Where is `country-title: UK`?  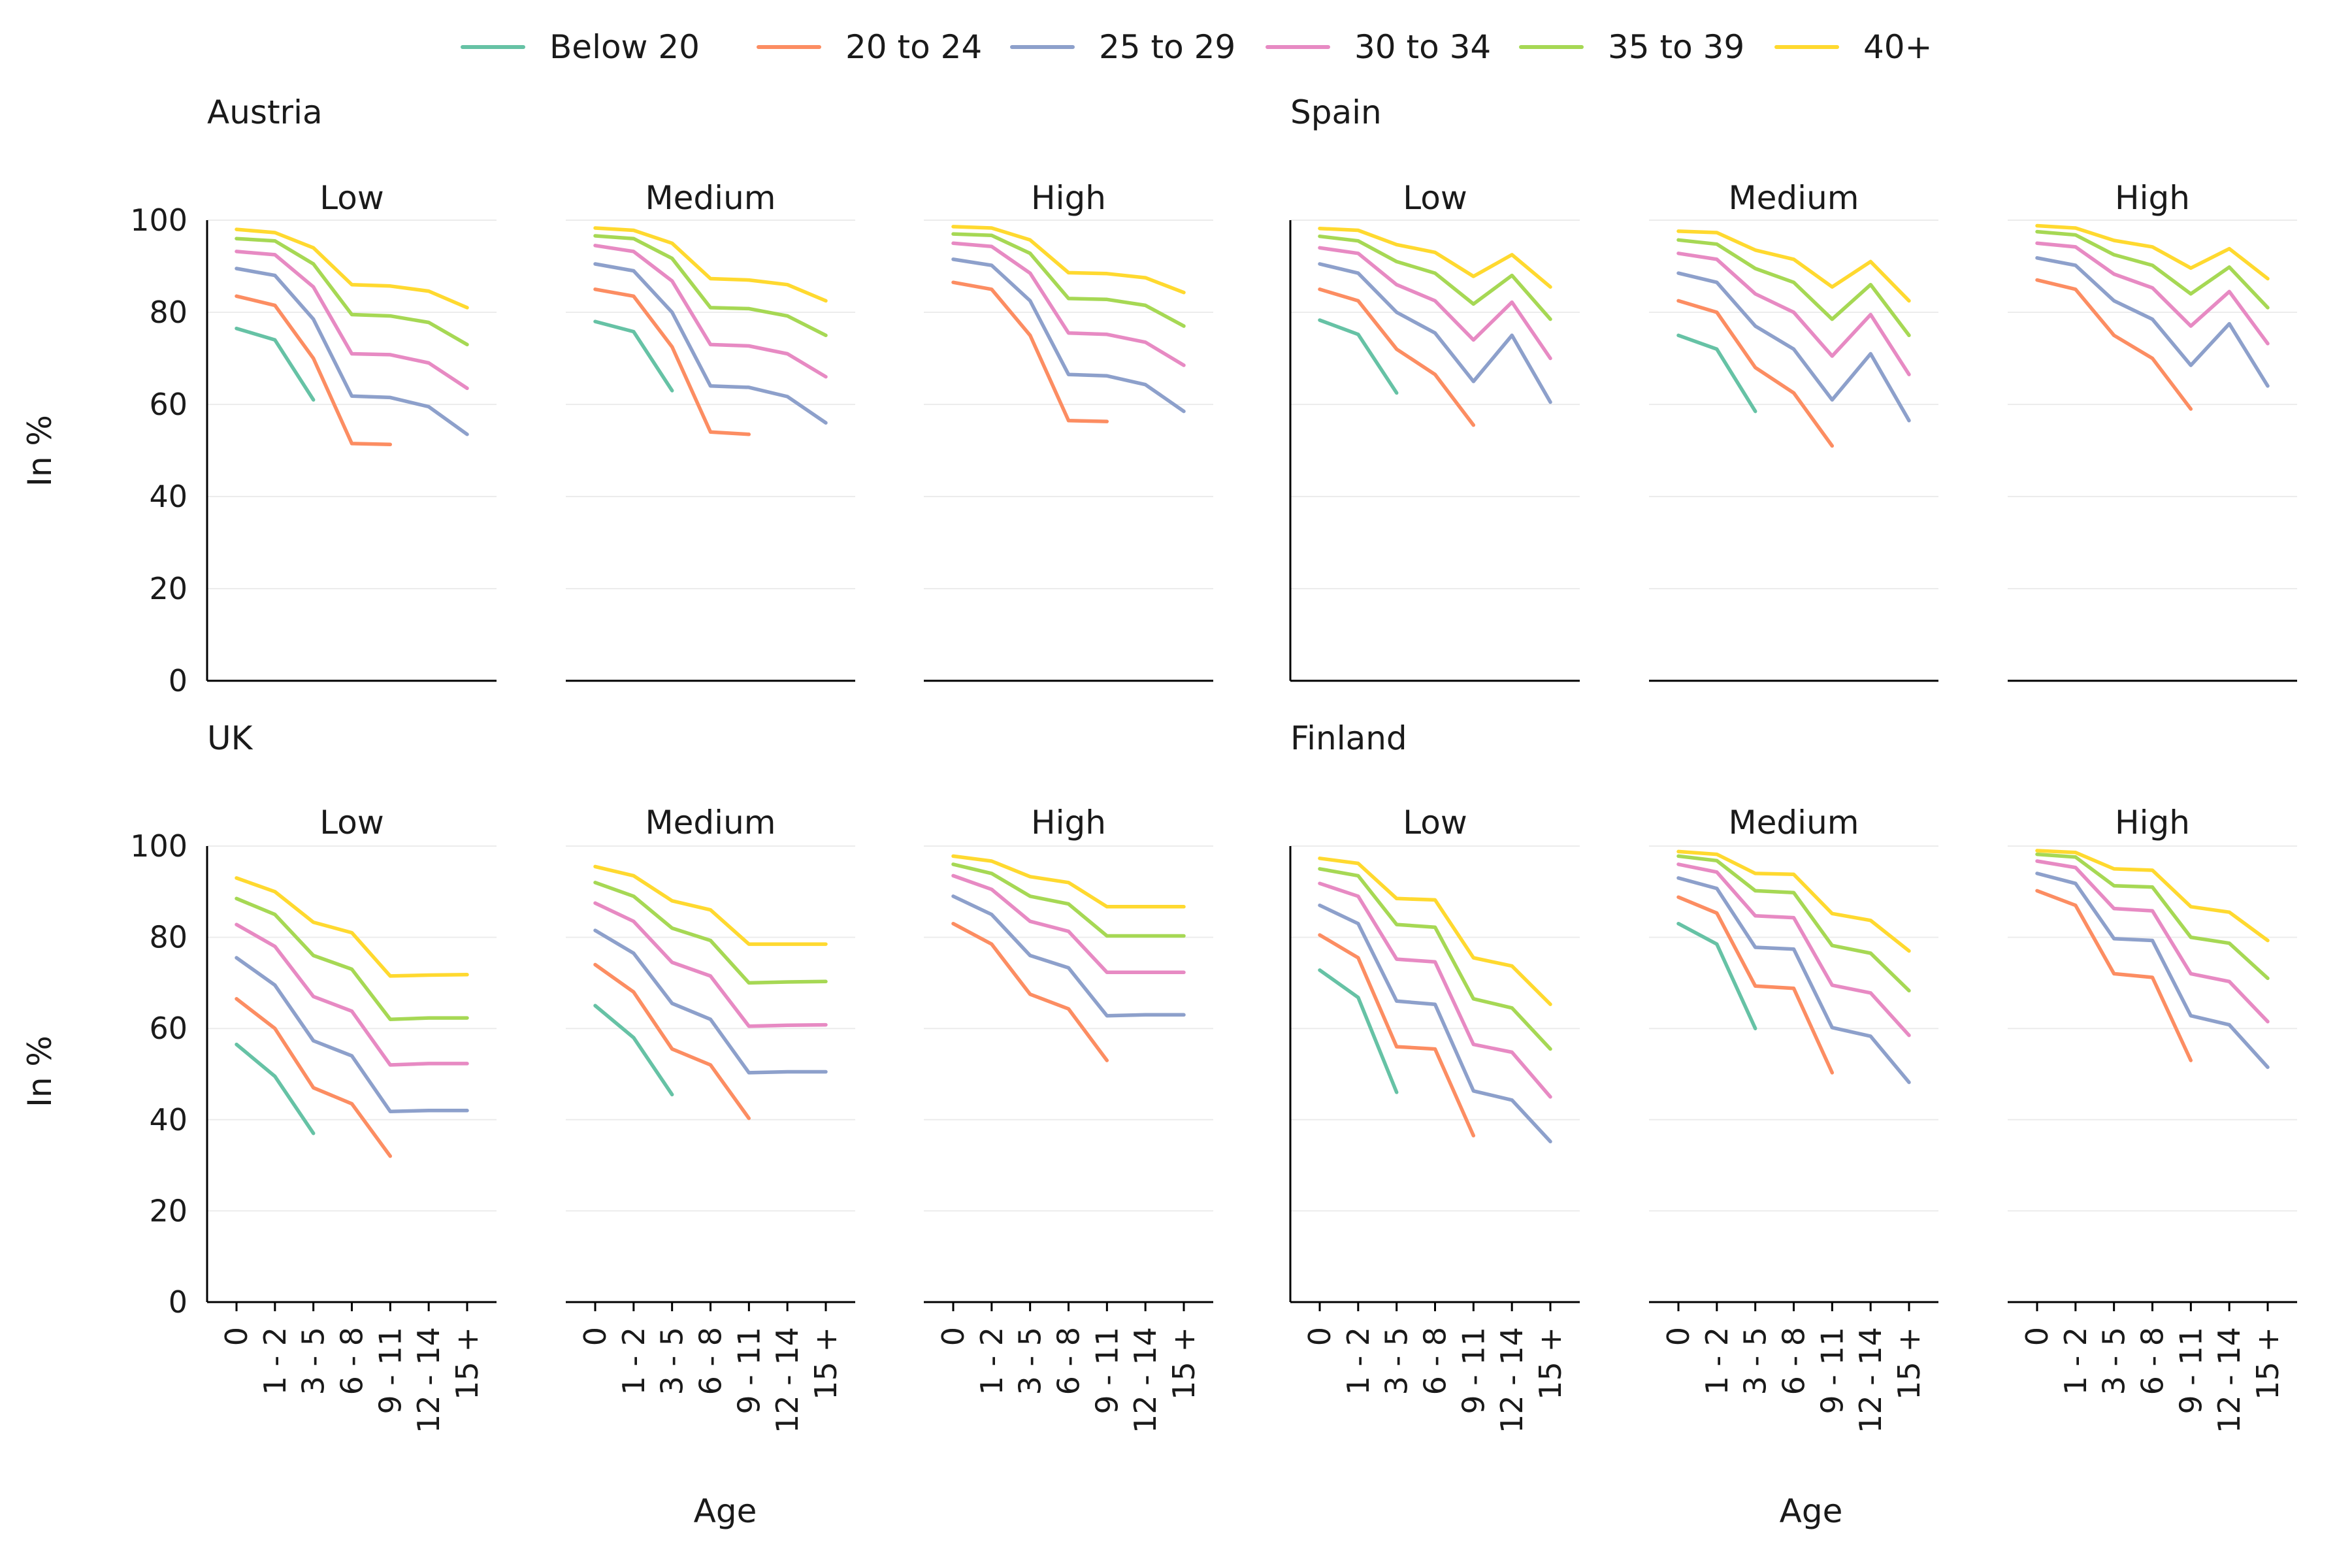
country-title: UK is located at coordinates (230, 738).